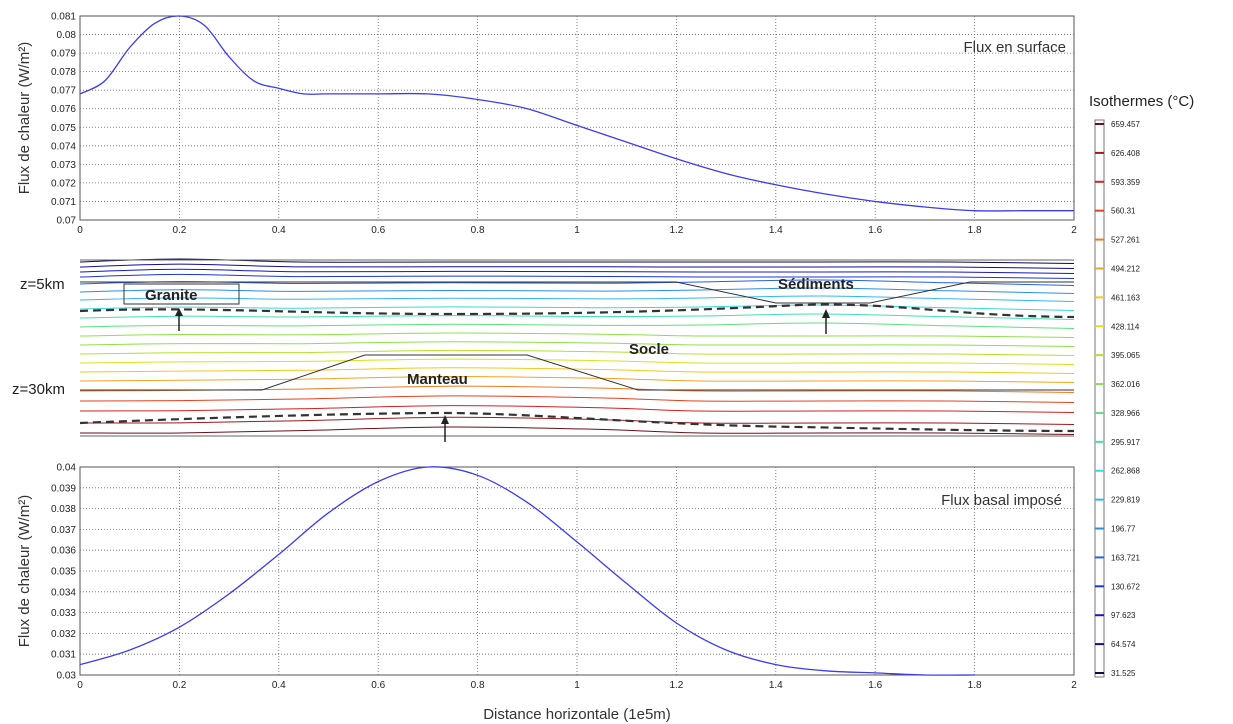 This screenshot has width=1233, height=724. I want to click on granite-label: Granite, so click(171, 295).